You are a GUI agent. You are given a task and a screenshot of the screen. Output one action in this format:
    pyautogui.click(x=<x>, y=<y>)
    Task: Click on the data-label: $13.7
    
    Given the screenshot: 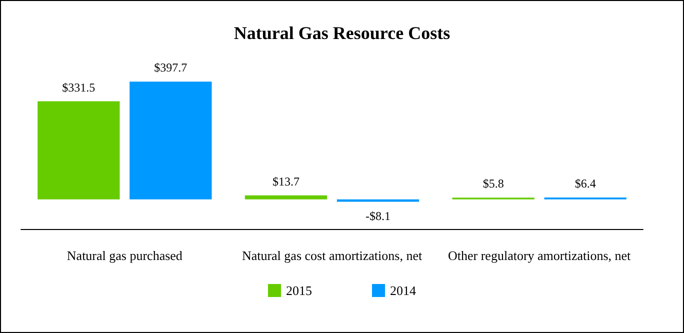 What is the action you would take?
    pyautogui.click(x=286, y=181)
    